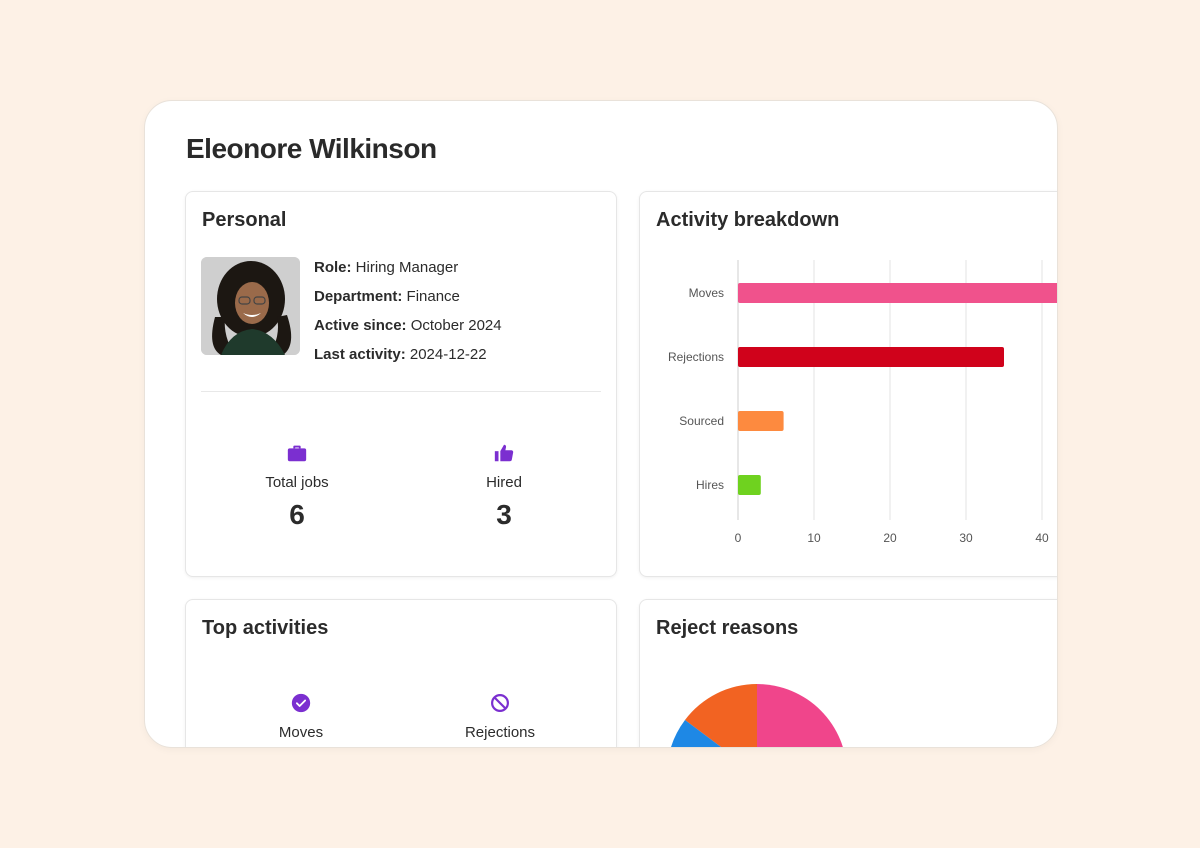 Image resolution: width=1200 pixels, height=848 pixels. Describe the element at coordinates (244, 220) in the screenshot. I see `personal-card-title: Personal` at that location.